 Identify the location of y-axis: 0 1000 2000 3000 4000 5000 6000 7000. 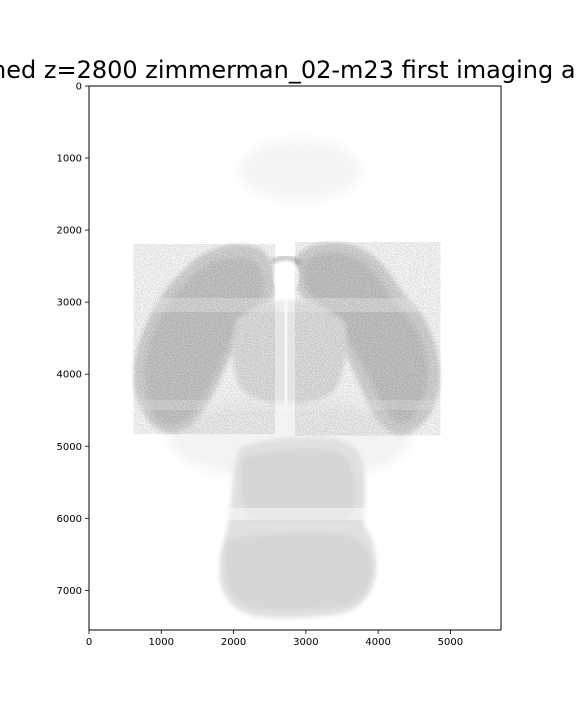
(73, 339).